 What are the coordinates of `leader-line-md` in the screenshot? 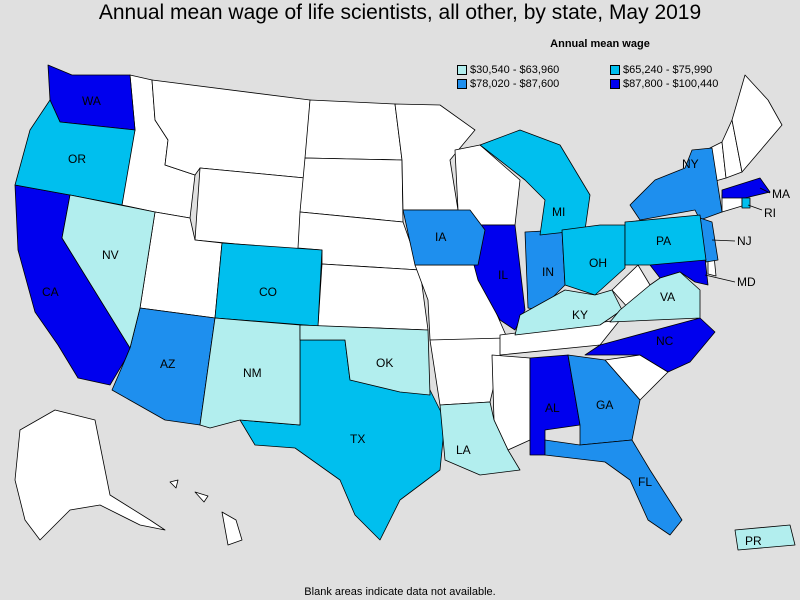 It's located at (720, 278).